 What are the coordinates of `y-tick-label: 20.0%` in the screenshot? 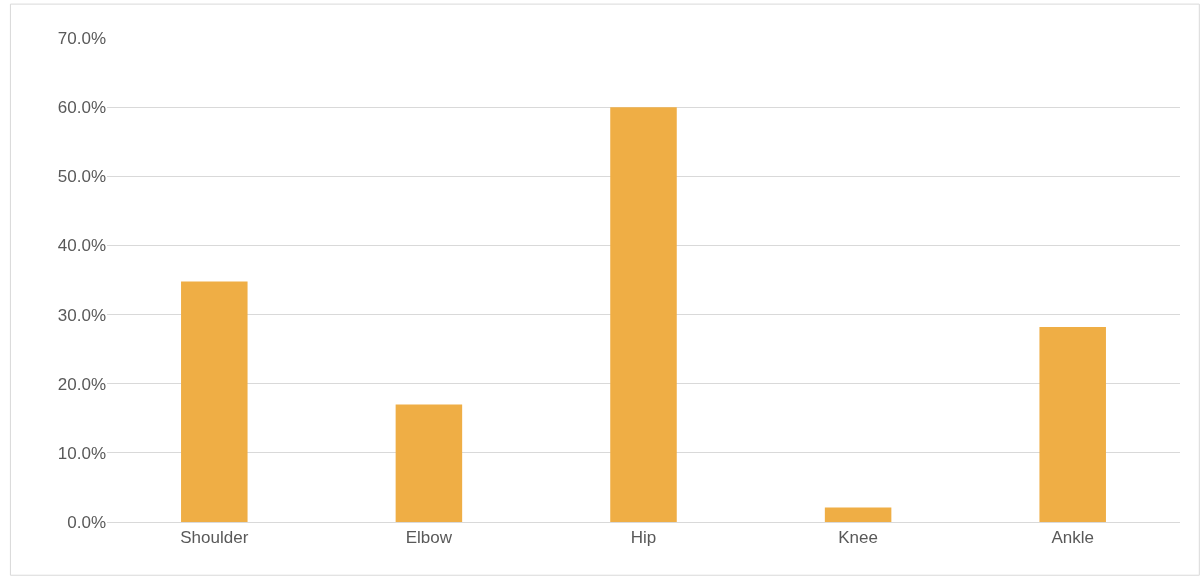 It's located at (81, 384).